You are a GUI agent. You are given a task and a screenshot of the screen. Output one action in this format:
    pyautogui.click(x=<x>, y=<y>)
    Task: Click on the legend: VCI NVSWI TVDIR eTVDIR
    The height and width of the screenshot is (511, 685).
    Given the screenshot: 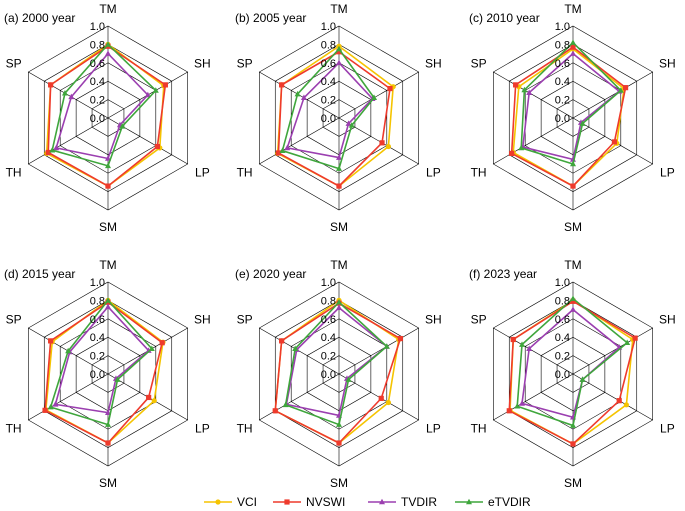 What is the action you would take?
    pyautogui.click(x=367, y=502)
    